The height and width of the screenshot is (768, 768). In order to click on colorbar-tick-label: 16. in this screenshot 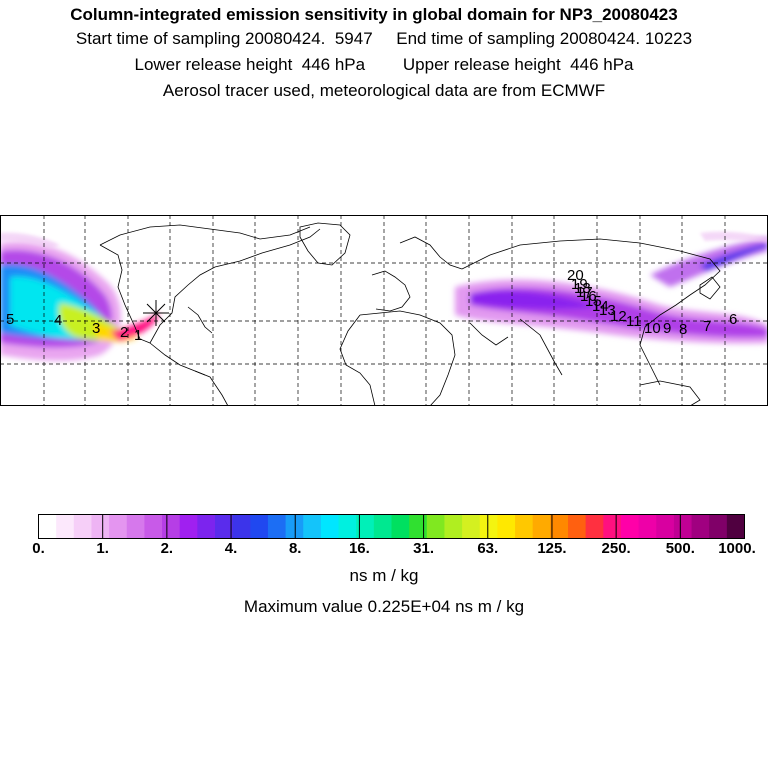, I will do `click(359, 548)`.